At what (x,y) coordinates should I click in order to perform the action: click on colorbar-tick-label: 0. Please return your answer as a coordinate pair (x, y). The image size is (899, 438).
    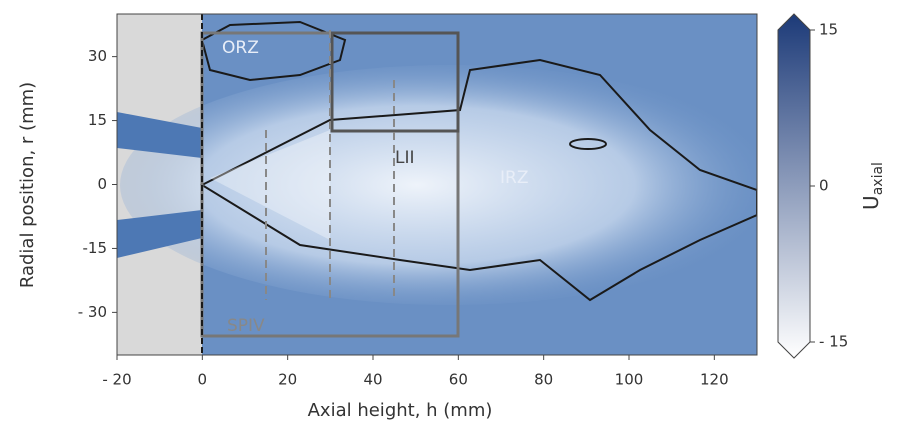
    Looking at the image, I should click on (824, 186).